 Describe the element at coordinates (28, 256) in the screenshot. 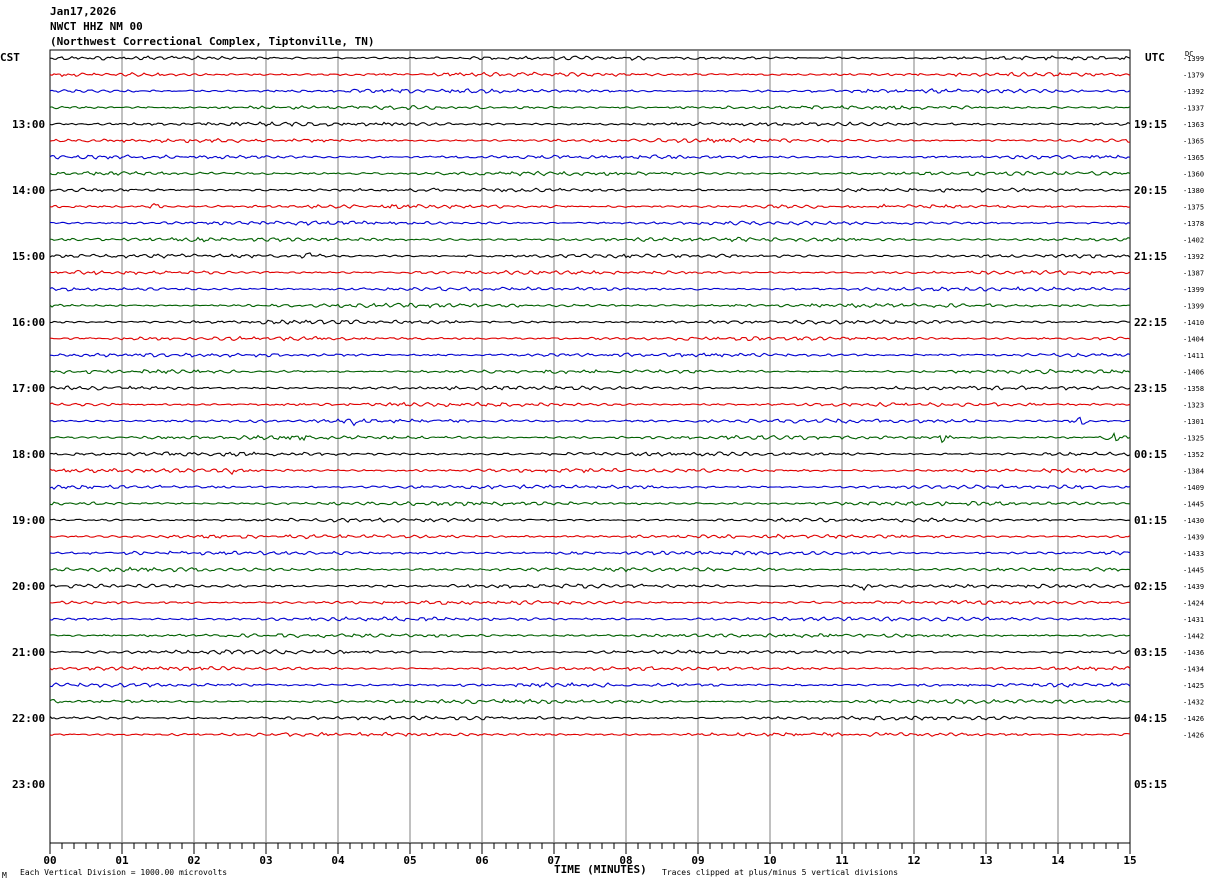

I see `left-hour-label: 15:00` at that location.